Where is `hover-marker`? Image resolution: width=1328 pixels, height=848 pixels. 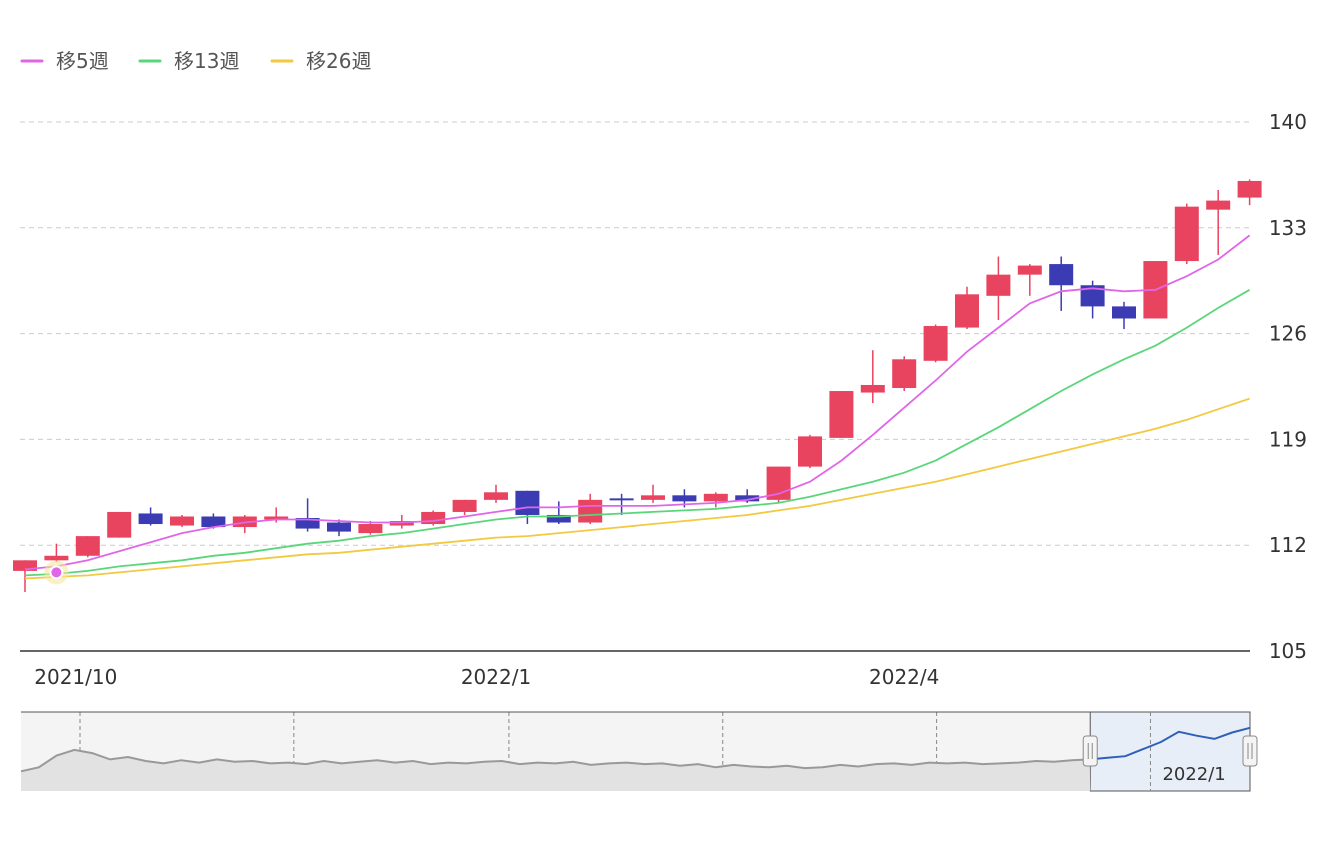
hover-marker is located at coordinates (56, 572).